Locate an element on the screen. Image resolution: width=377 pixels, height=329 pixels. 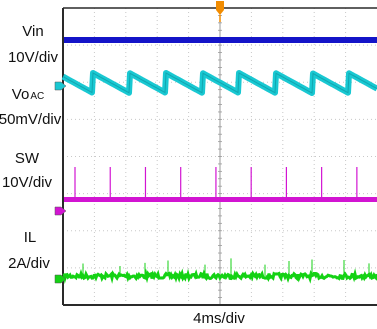
ch1-scale-label: 10V/div is located at coordinates (33, 57).